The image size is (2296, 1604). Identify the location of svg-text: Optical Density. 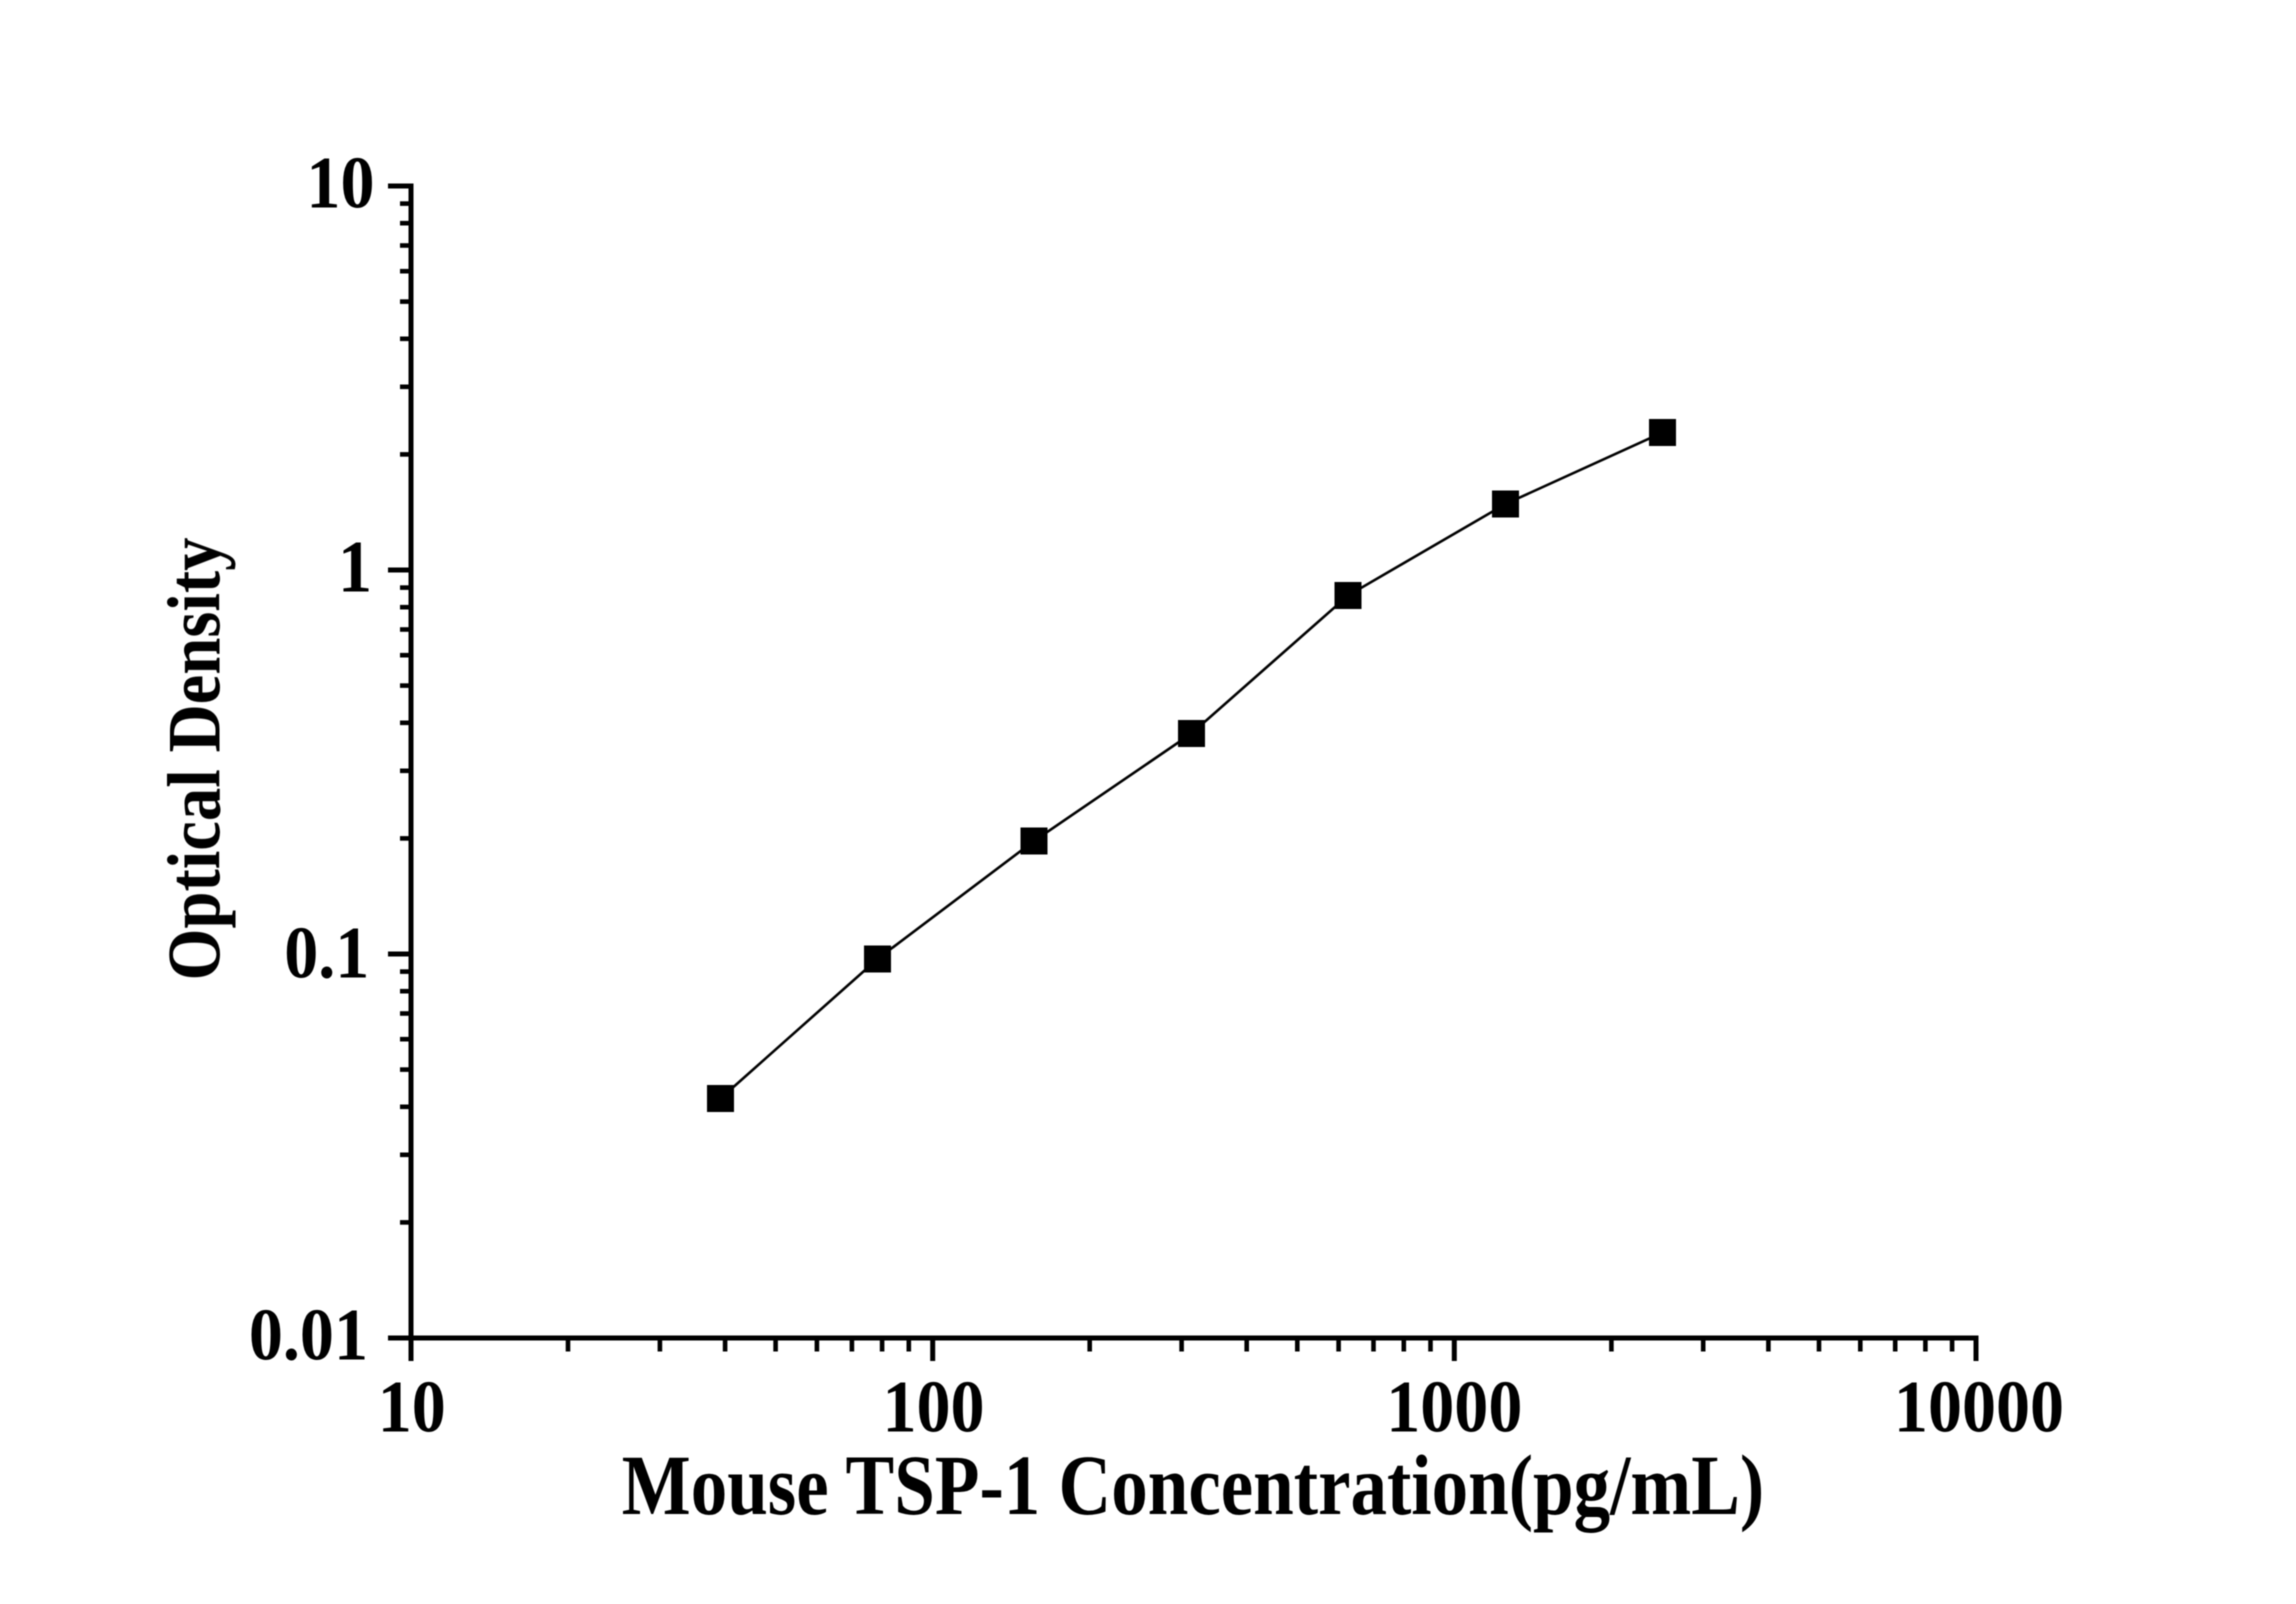
(195, 758).